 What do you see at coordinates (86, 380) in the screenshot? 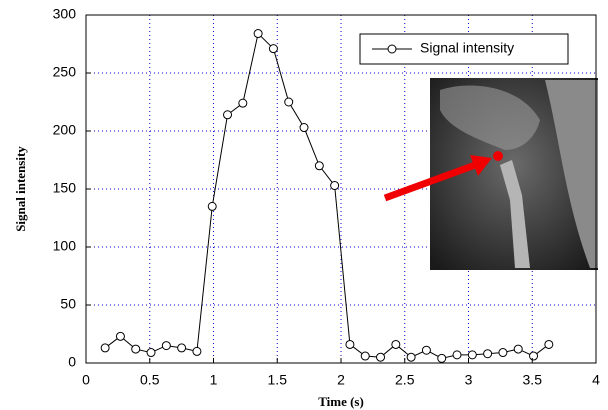
I see `x-tick-label: 0` at bounding box center [86, 380].